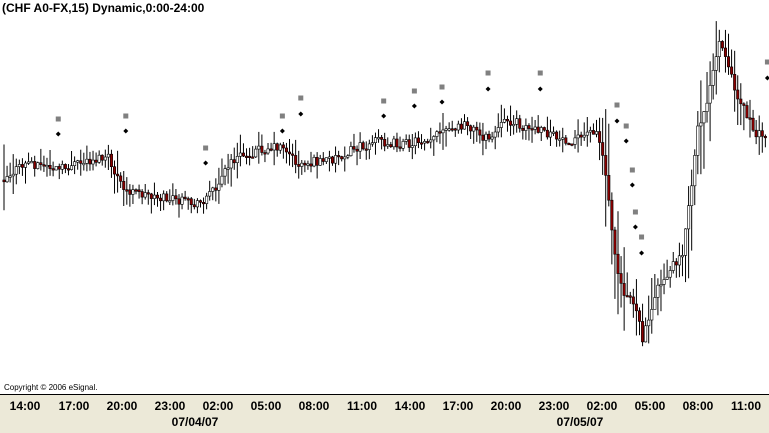 The width and height of the screenshot is (769, 433). I want to click on x-tick-label: 14:00, so click(25, 406).